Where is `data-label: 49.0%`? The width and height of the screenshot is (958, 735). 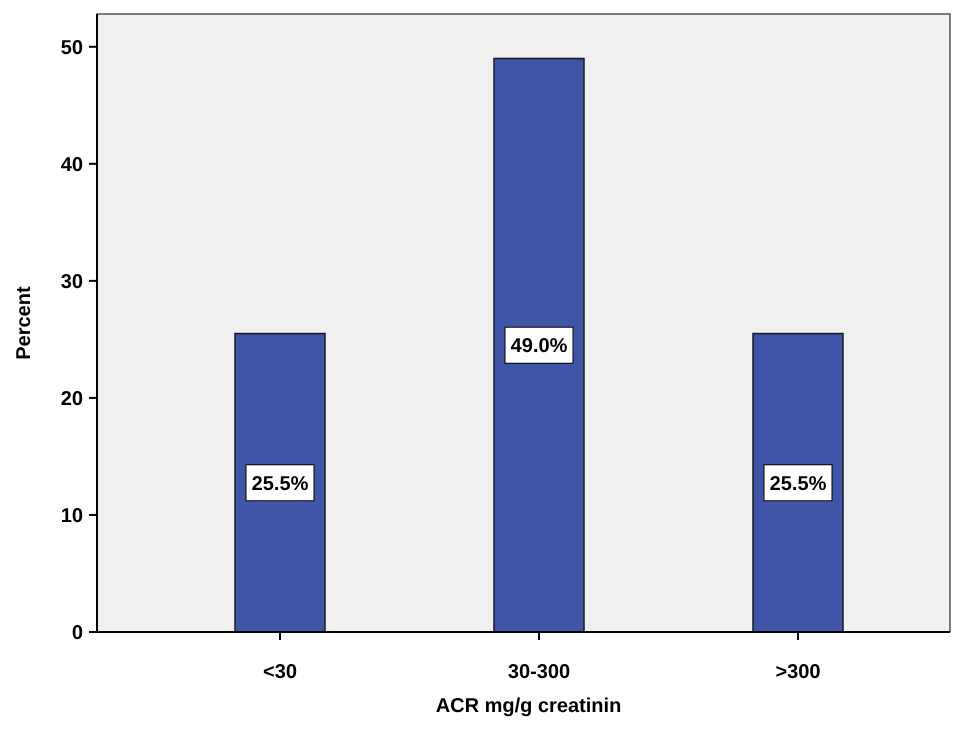
data-label: 49.0% is located at coordinates (539, 346).